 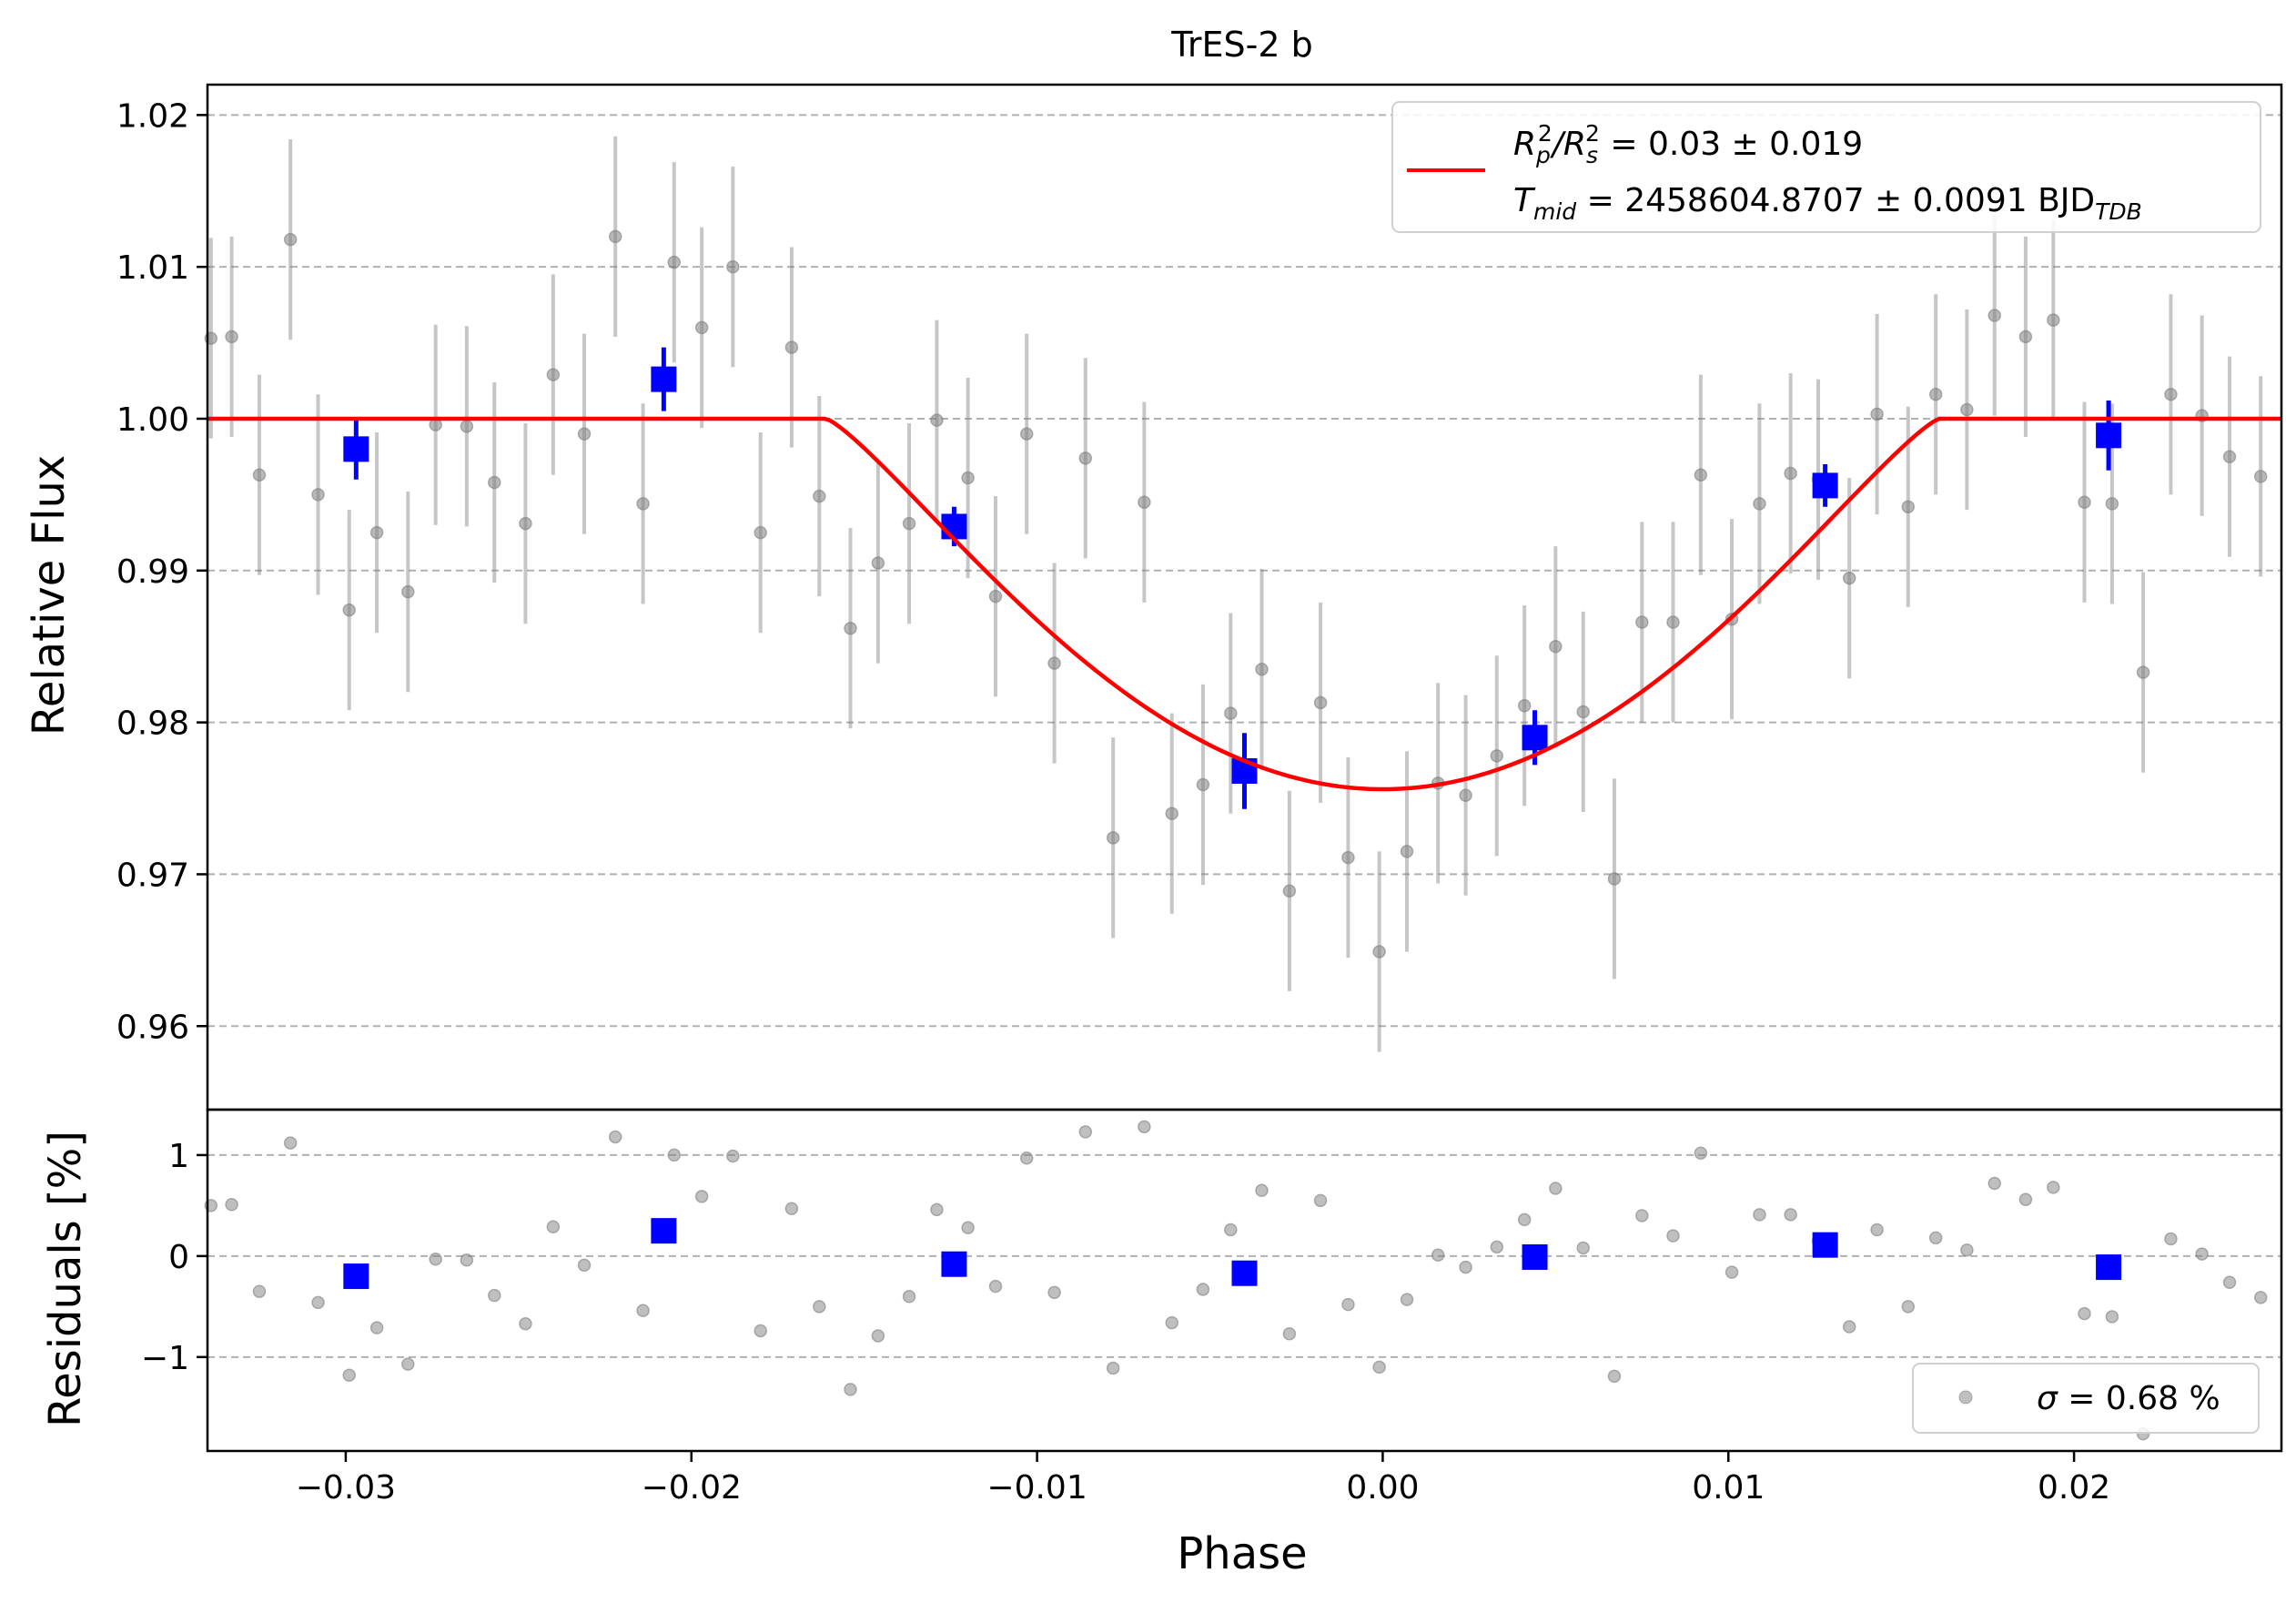 What do you see at coordinates (692, 1488) in the screenshot?
I see `res-xtick-label: −0.02` at bounding box center [692, 1488].